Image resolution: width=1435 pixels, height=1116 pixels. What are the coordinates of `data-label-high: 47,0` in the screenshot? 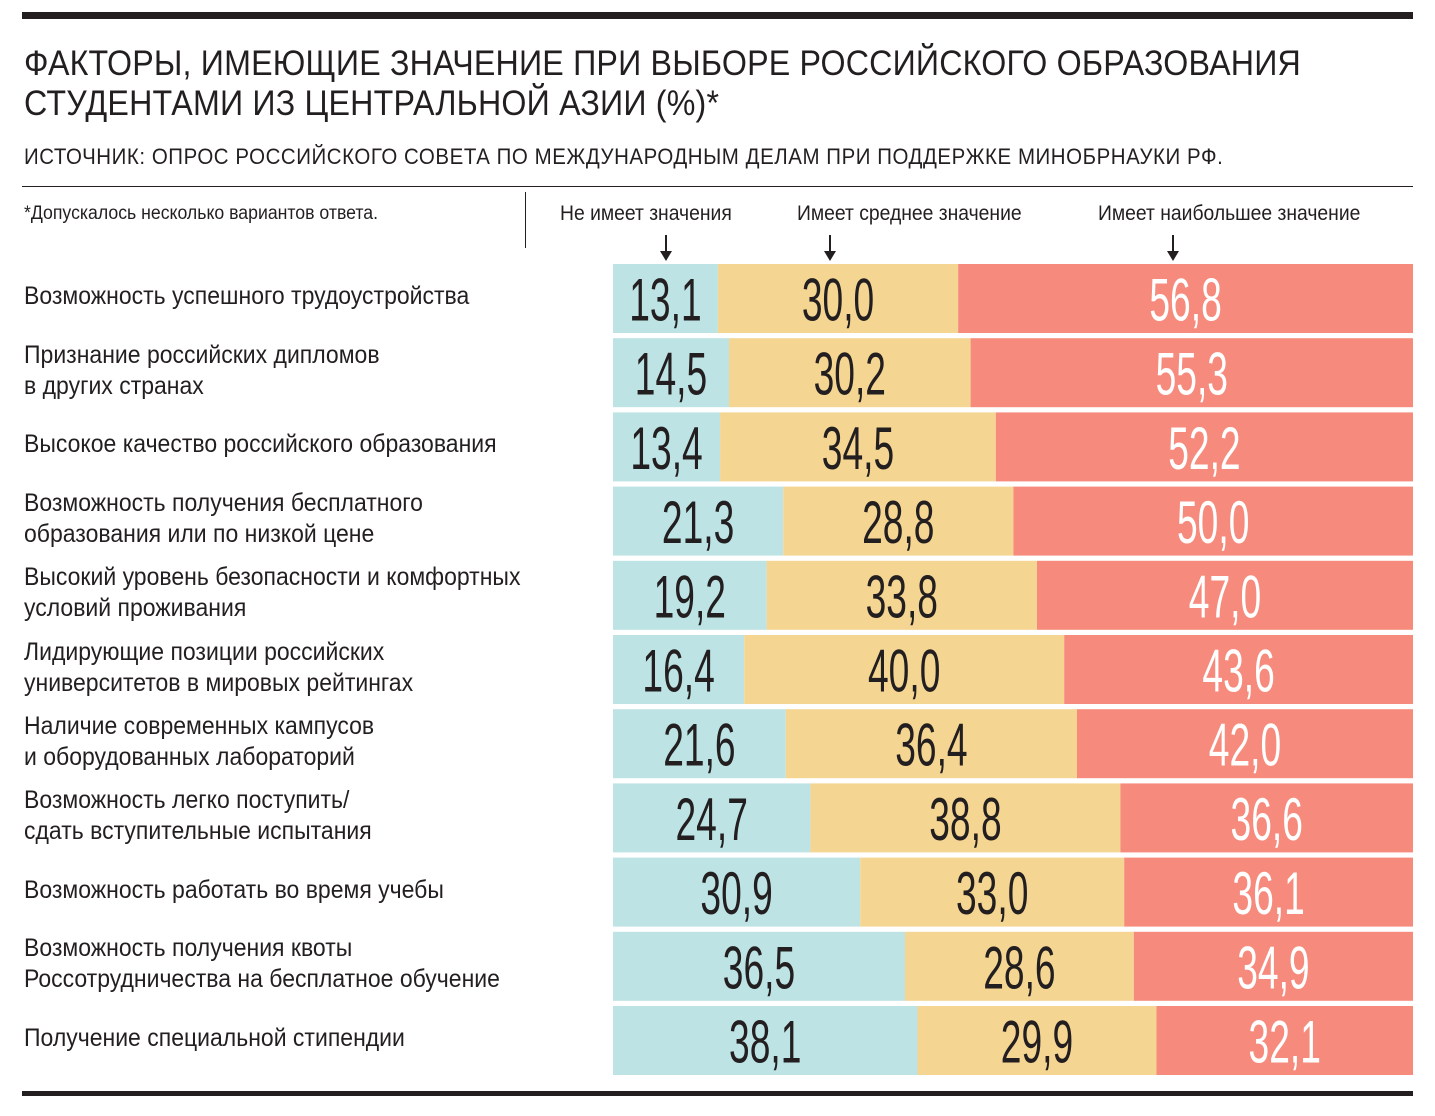 It's located at (1225, 596).